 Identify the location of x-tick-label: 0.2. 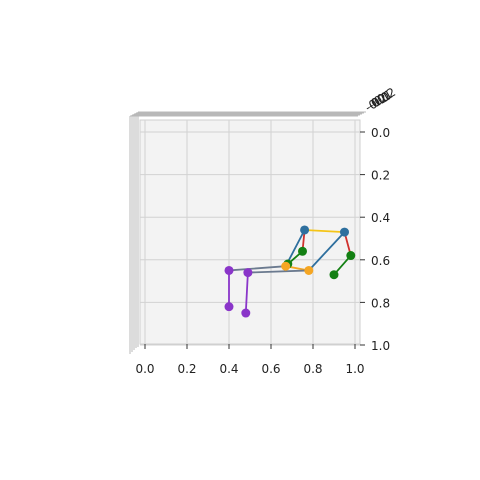
(186, 369).